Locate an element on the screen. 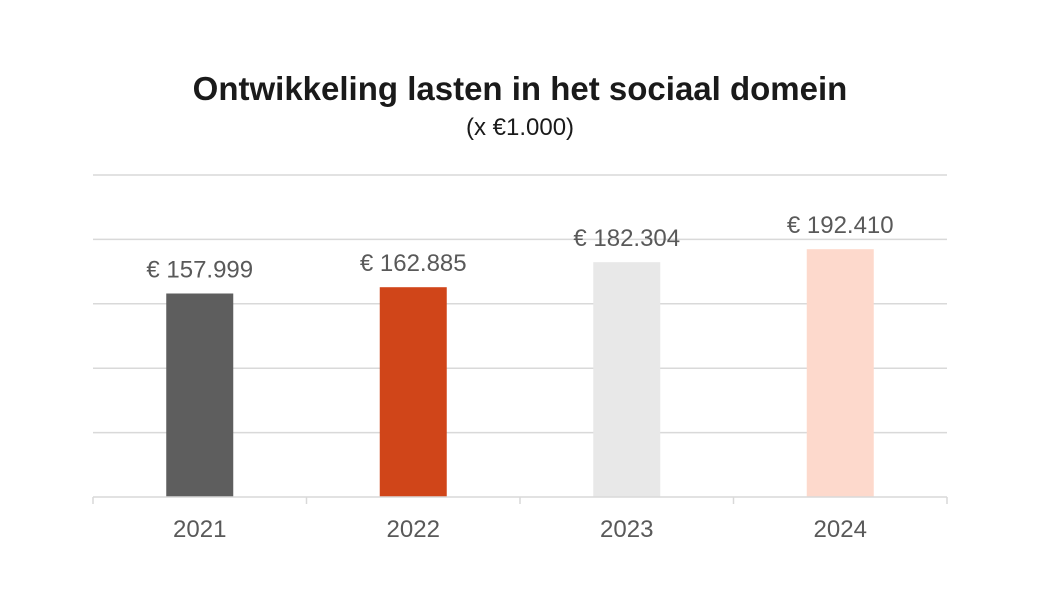  x-tick-label-2021: 2021 is located at coordinates (199, 529).